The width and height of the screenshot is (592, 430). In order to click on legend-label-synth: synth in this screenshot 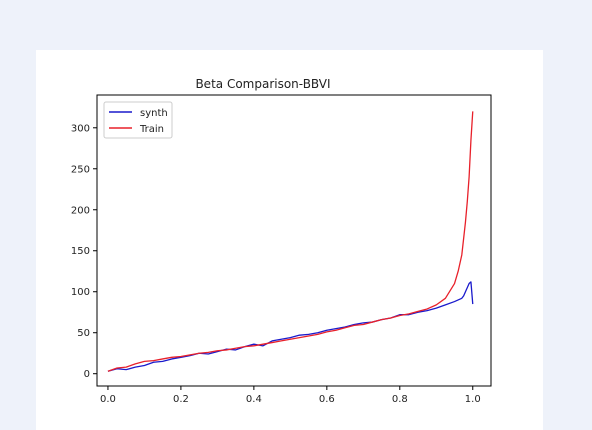, I will do `click(154, 113)`.